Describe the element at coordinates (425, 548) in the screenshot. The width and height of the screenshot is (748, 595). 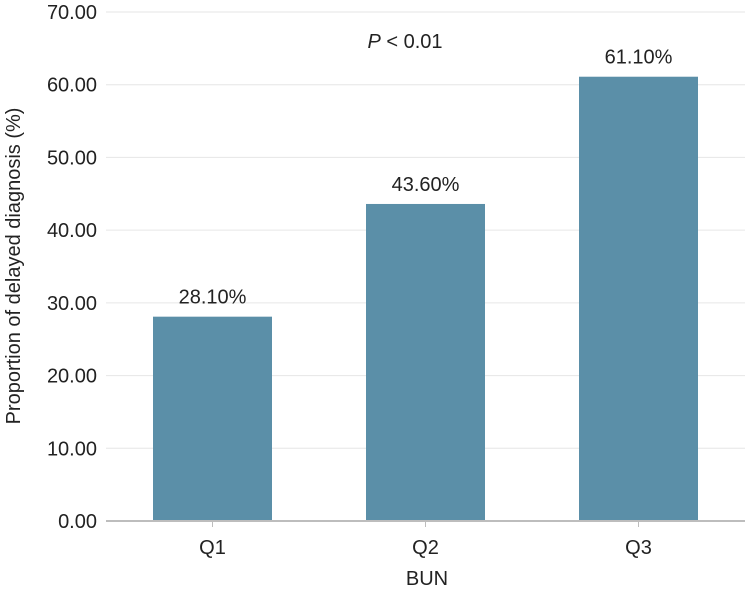
I see `x-tick-label: Q2` at that location.